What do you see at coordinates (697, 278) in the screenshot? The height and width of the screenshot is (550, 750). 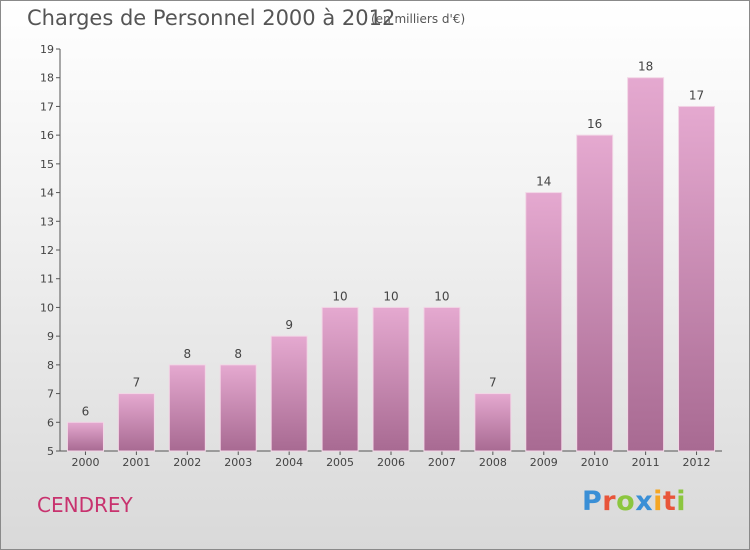 I see `bar-2012` at bounding box center [697, 278].